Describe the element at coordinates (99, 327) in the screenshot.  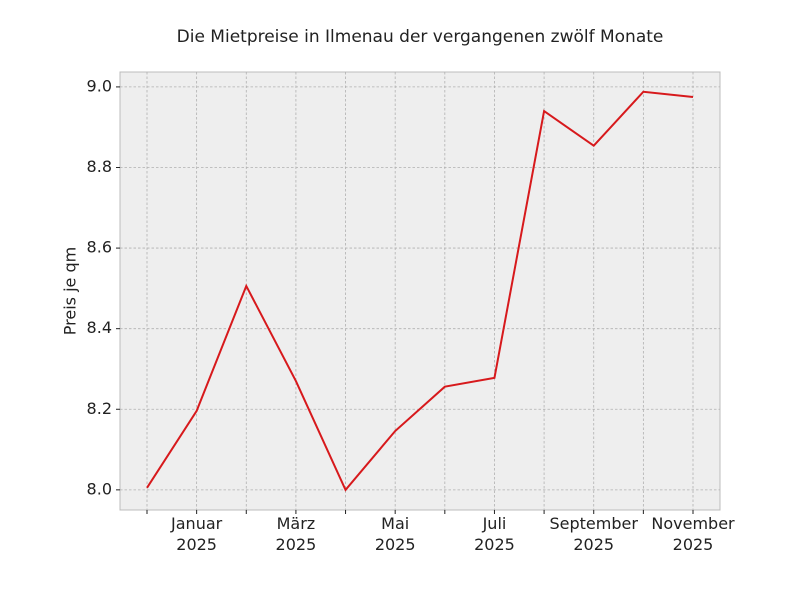
I see `y-tick-label: 8.4` at that location.